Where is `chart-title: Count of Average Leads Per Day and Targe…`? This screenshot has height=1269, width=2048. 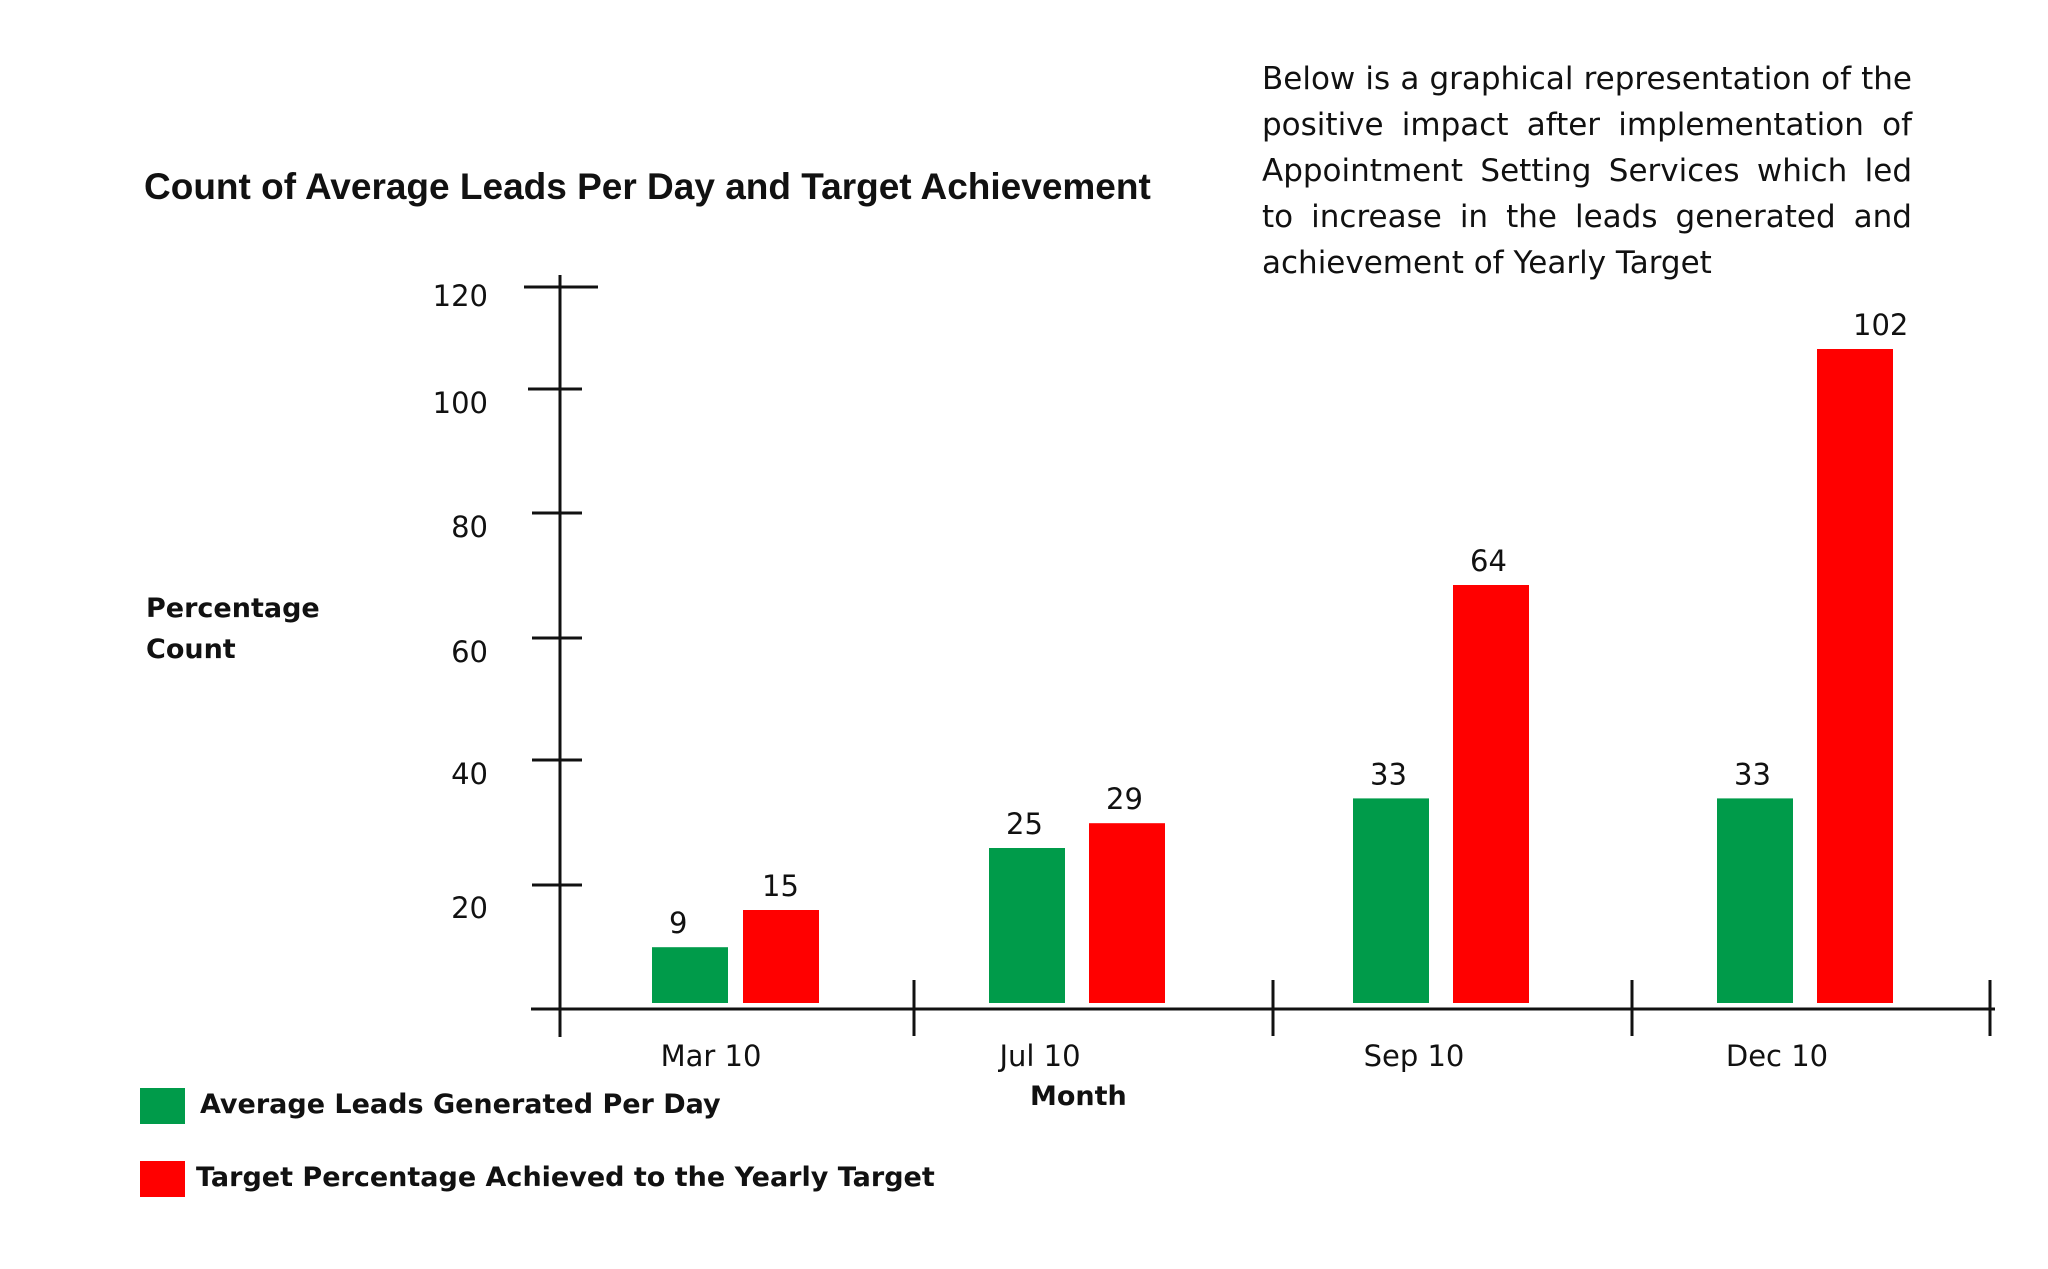 chart-title: Count of Average Leads Per Day and Targe… is located at coordinates (647, 186).